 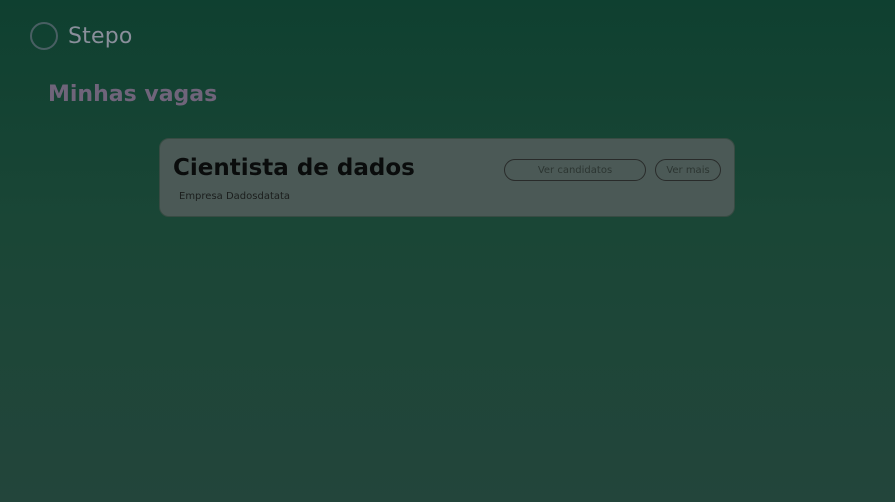 I want to click on page-title: Minhas vagas, so click(x=133, y=94).